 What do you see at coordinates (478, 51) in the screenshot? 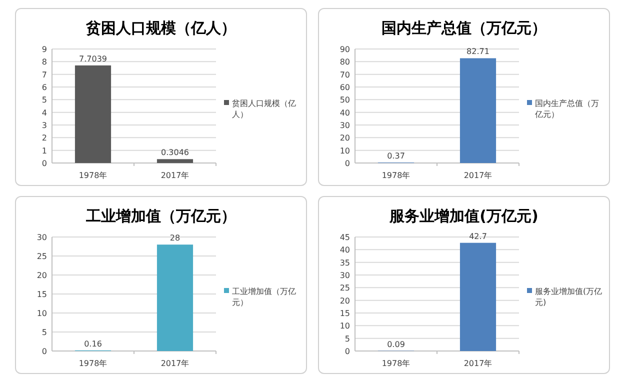
I see `data-label: 82.71` at bounding box center [478, 51].